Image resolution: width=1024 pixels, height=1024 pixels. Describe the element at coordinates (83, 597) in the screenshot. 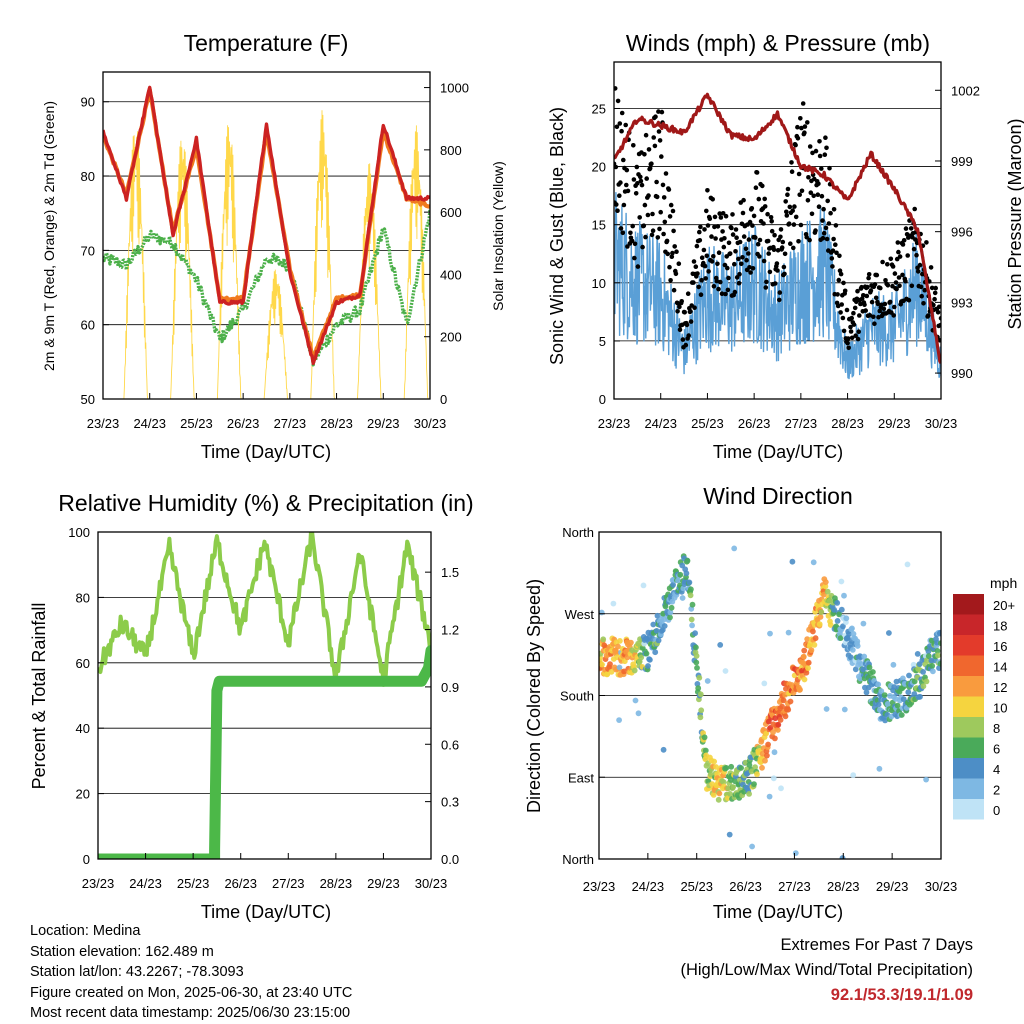

I see `humidity-ytick-label: 80` at that location.